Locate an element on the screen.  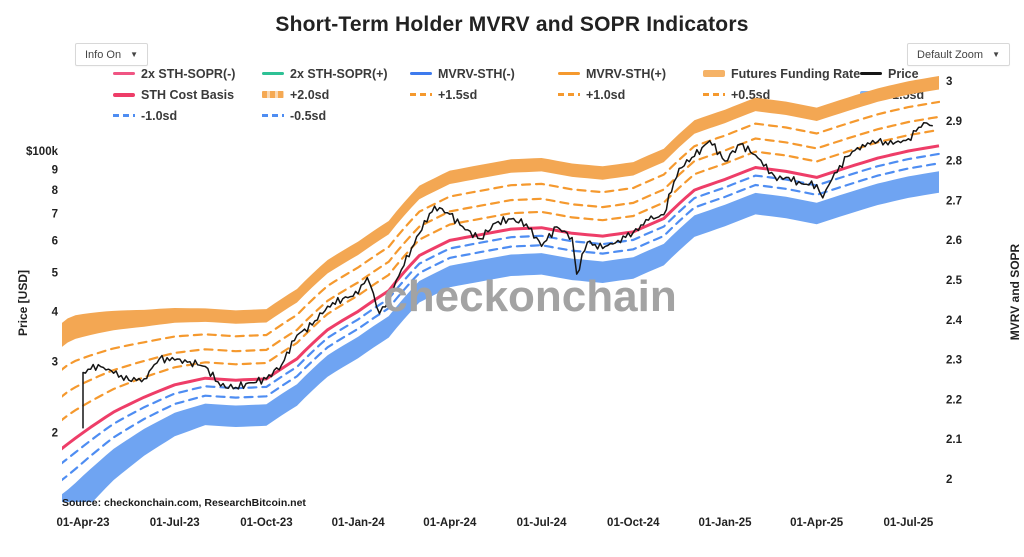
y-axis-tick-right: 2.4 is located at coordinates (954, 321).